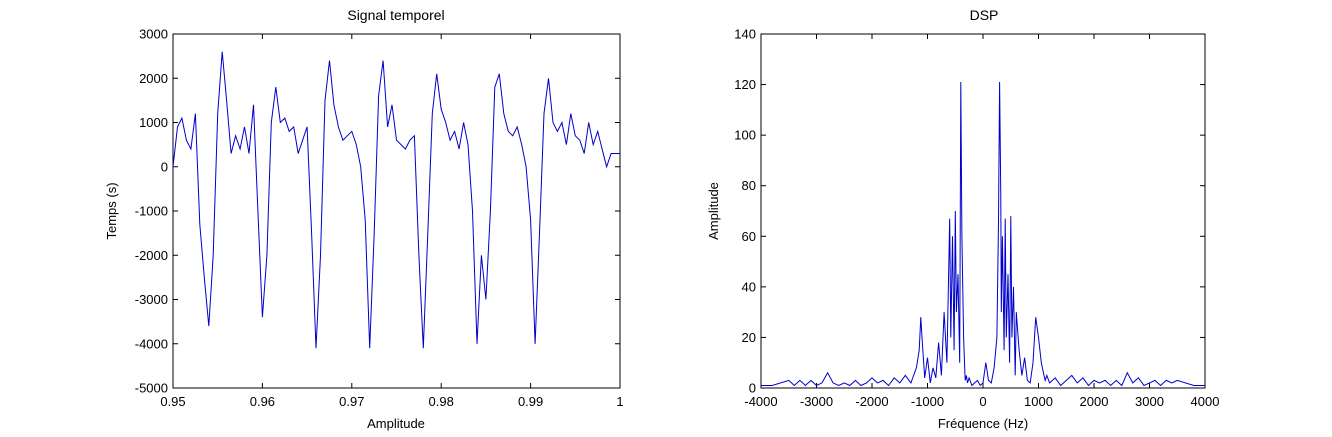  What do you see at coordinates (982, 401) in the screenshot?
I see `right-x-tick-label: 0` at bounding box center [982, 401].